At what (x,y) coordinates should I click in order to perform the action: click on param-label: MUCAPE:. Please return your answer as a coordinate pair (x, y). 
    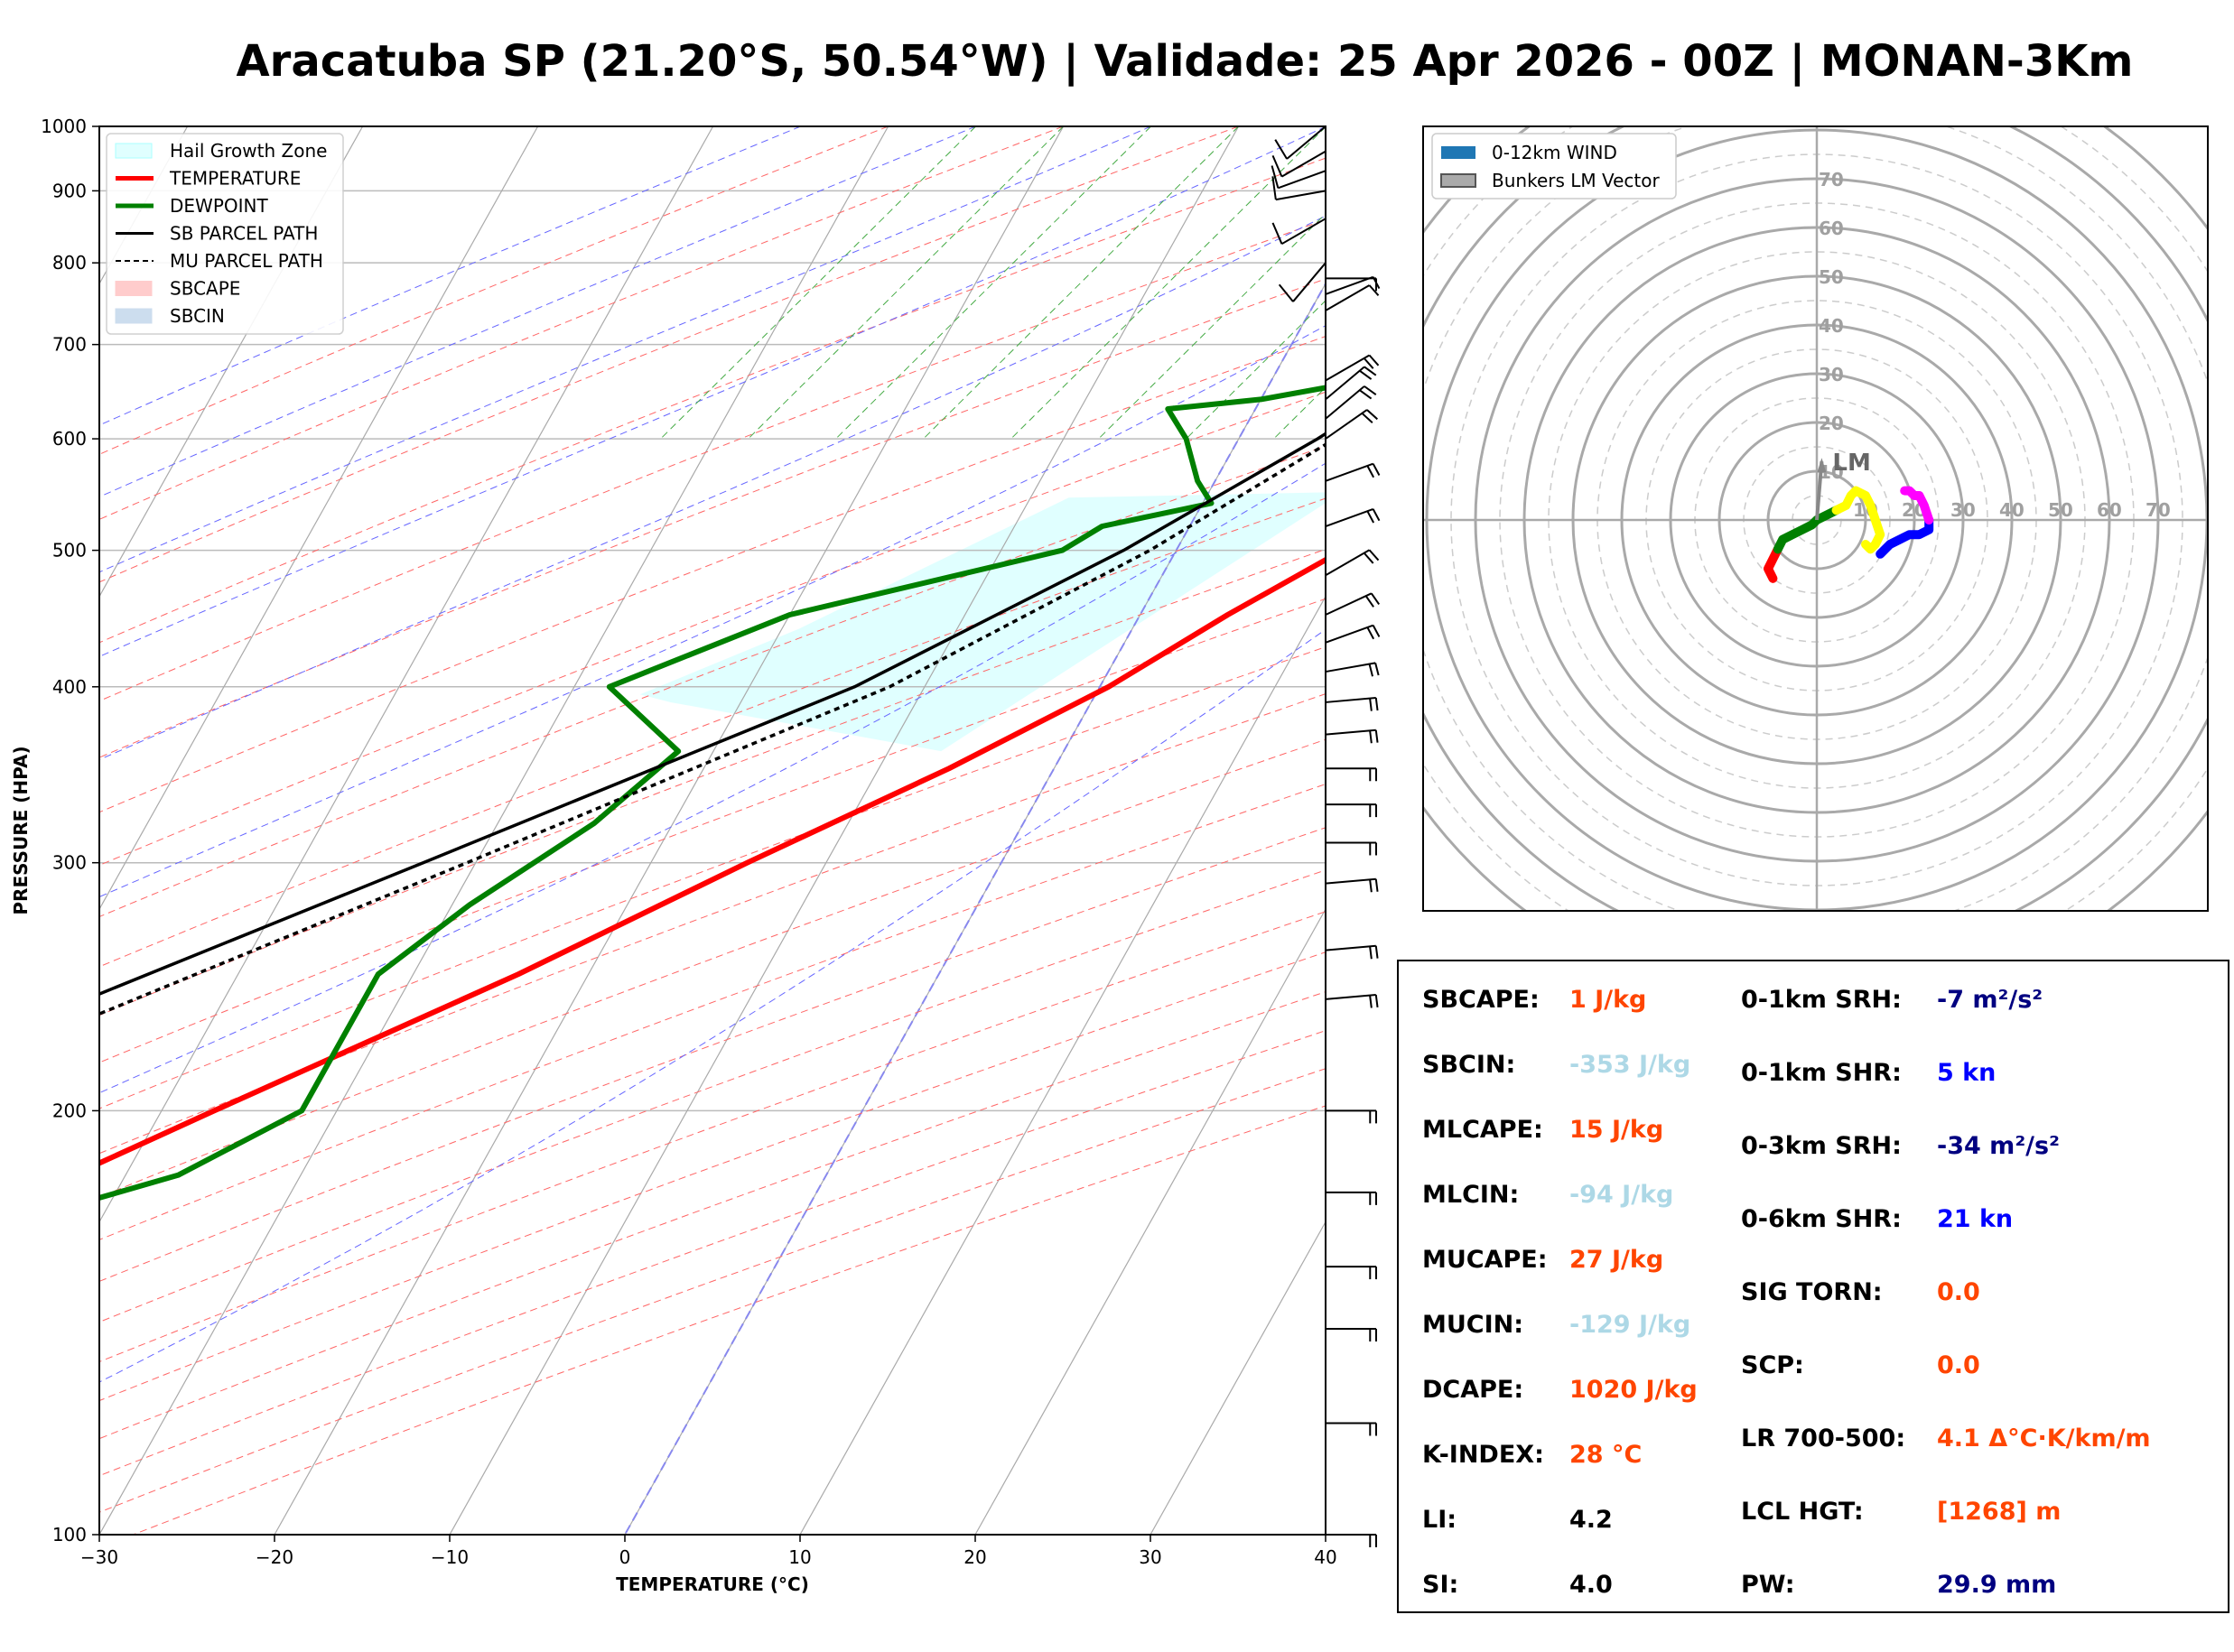
    Looking at the image, I should click on (1485, 1260).